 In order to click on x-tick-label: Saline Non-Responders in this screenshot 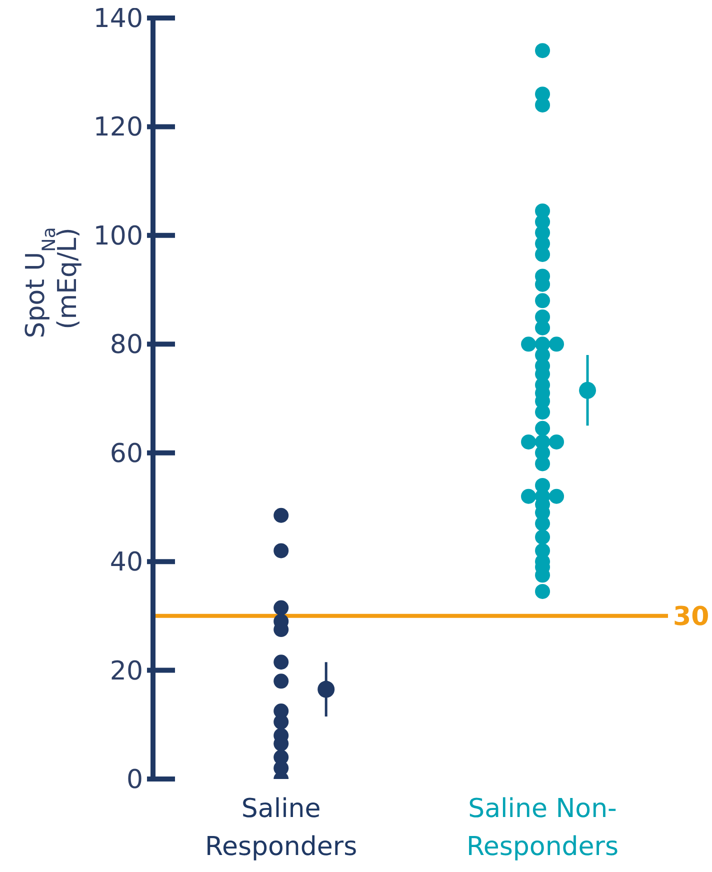, I will do `click(542, 828)`.